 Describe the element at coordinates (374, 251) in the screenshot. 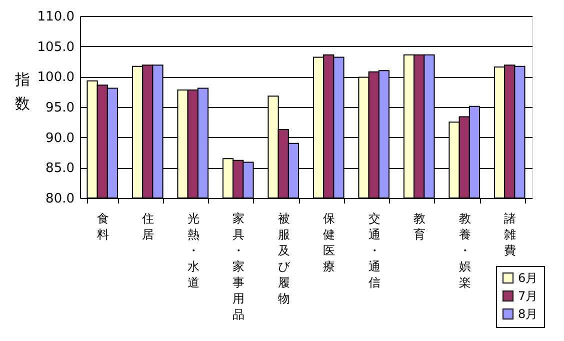

I see `x-tick-label: 交通・通信` at that location.